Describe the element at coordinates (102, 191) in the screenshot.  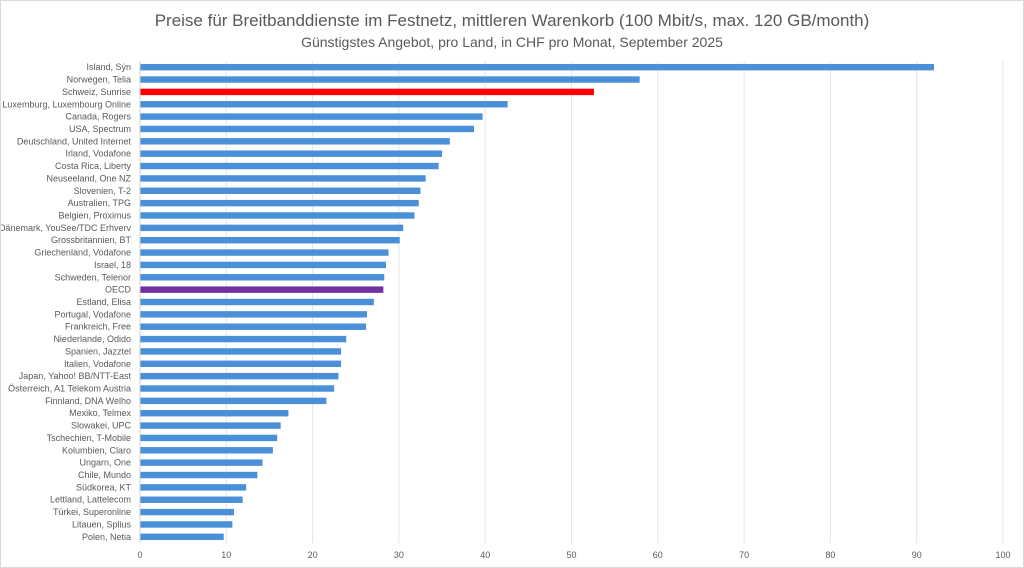
I see `category-label: Slovenien, T-2` at that location.